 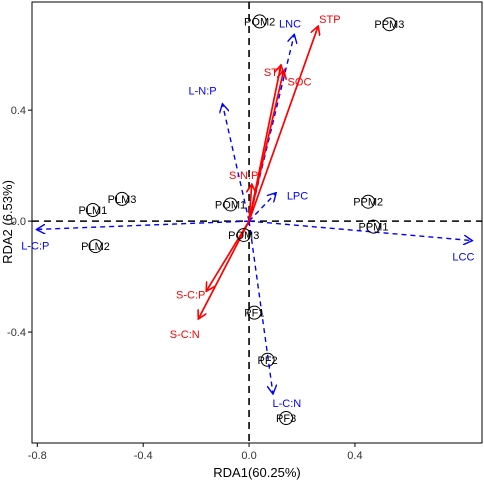 What do you see at coordinates (290, 24) in the screenshot?
I see `leaf-arrow-label-lnc: LNC` at bounding box center [290, 24].